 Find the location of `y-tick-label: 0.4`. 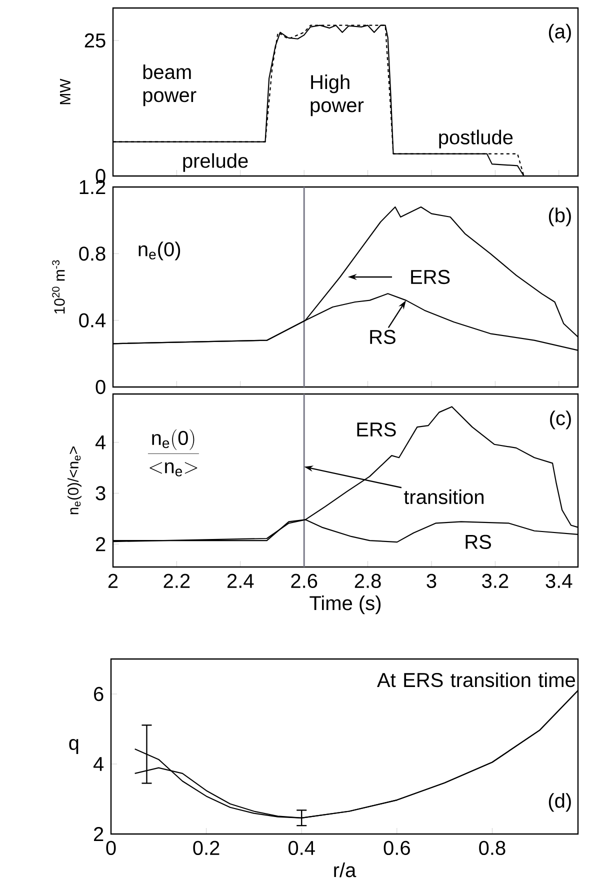

y-tick-label: 0.4 is located at coordinates (92, 320).